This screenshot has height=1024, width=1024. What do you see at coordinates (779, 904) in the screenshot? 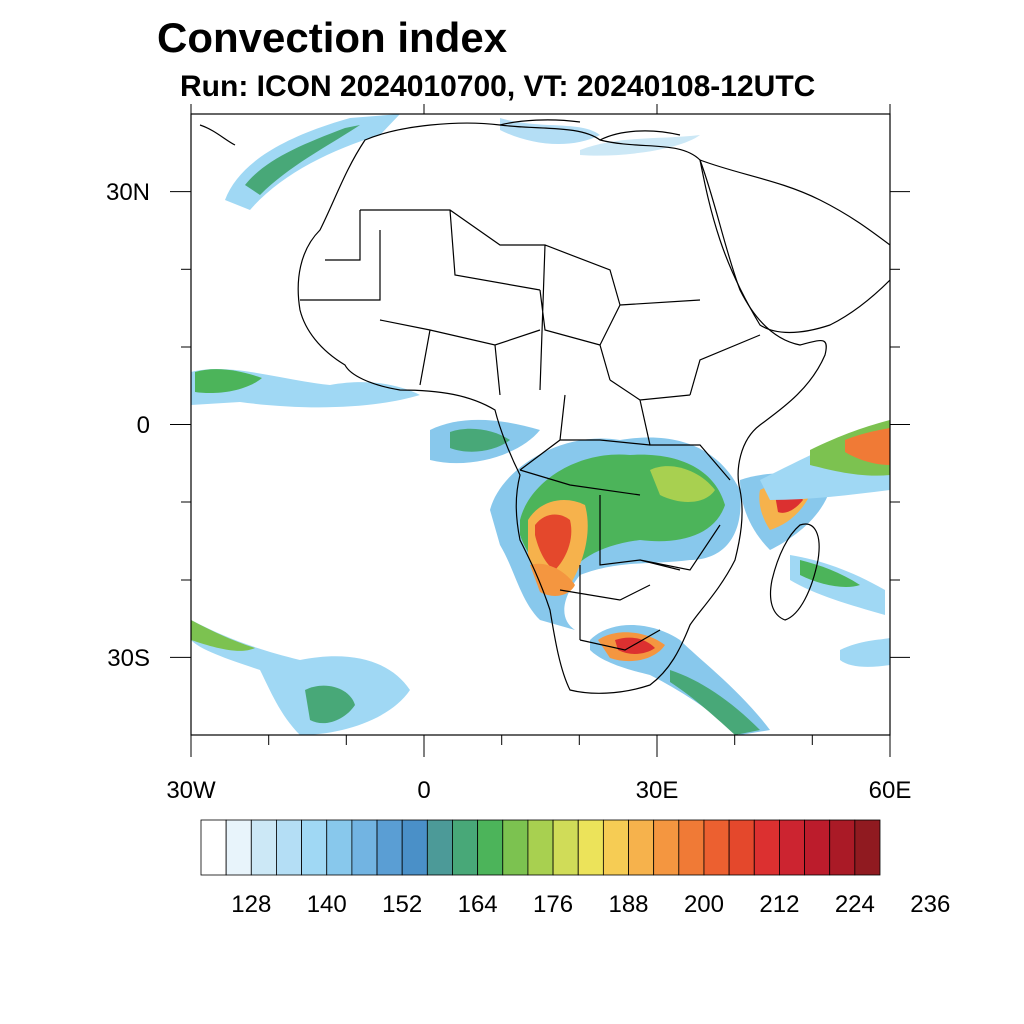
I see `colorbar-tick-label: 212` at bounding box center [779, 904].